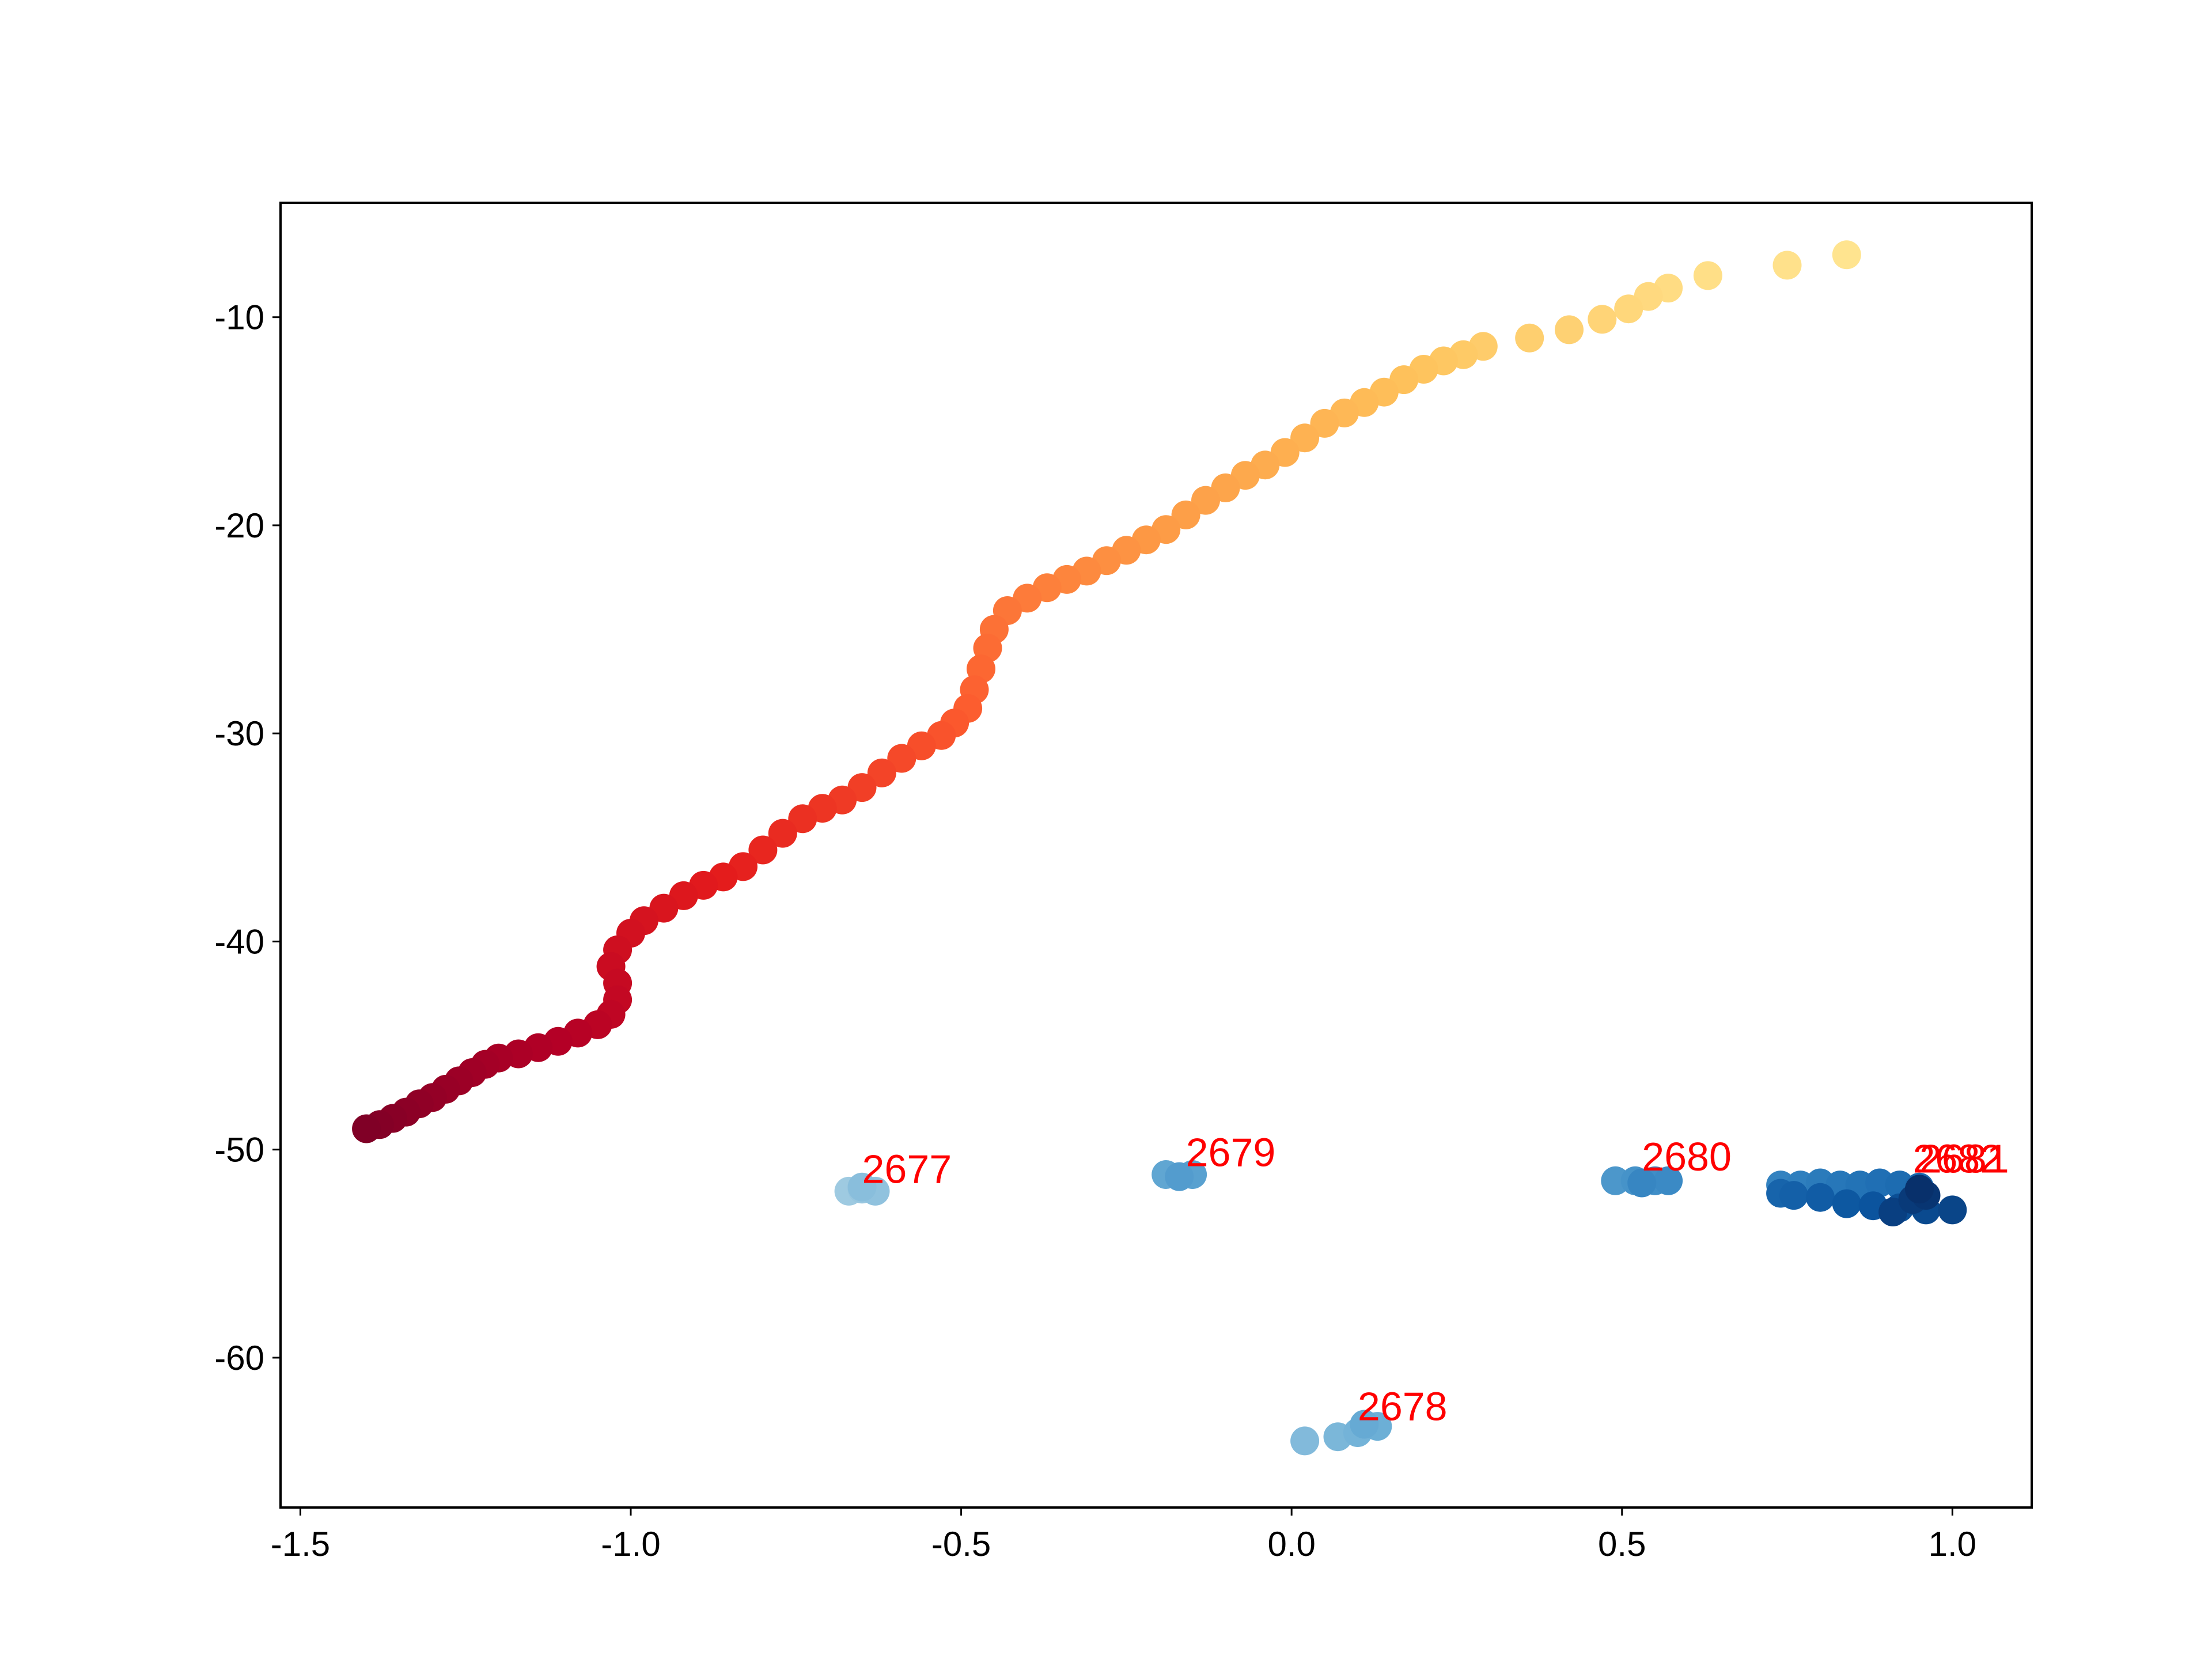 The height and width of the screenshot is (1659, 2212). What do you see at coordinates (1291, 1544) in the screenshot?
I see `x-tick-label: 0.0` at bounding box center [1291, 1544].